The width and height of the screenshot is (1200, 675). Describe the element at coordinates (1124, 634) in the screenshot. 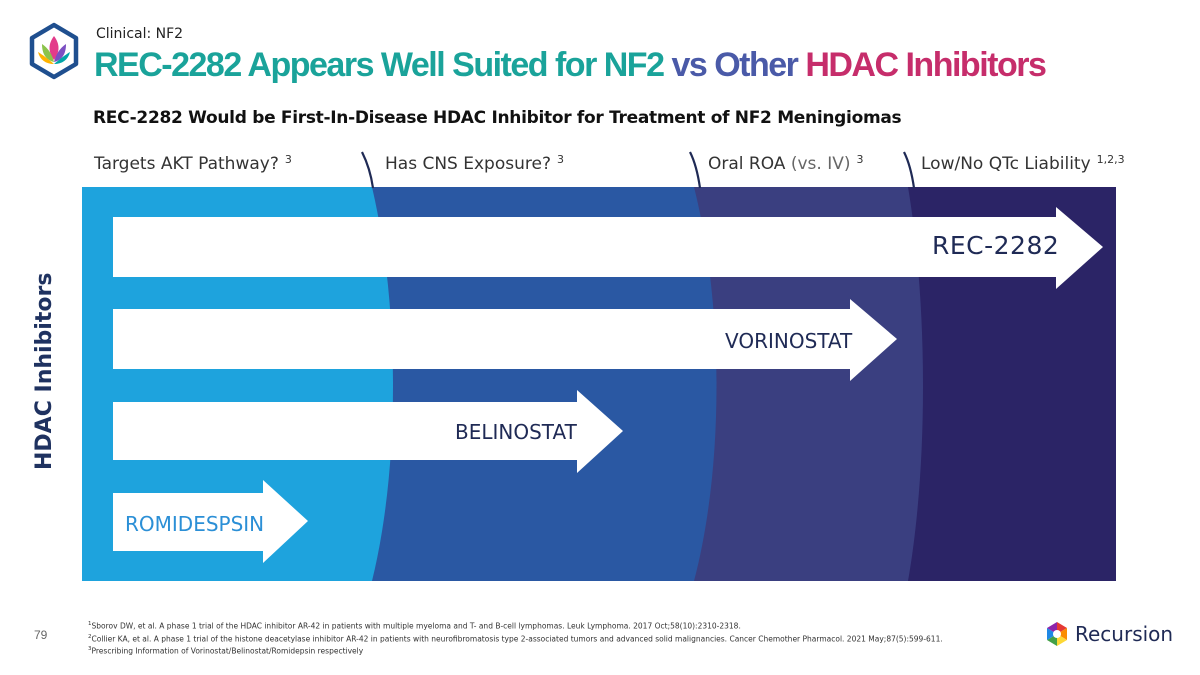

I see `brand-name: Recursion` at that location.